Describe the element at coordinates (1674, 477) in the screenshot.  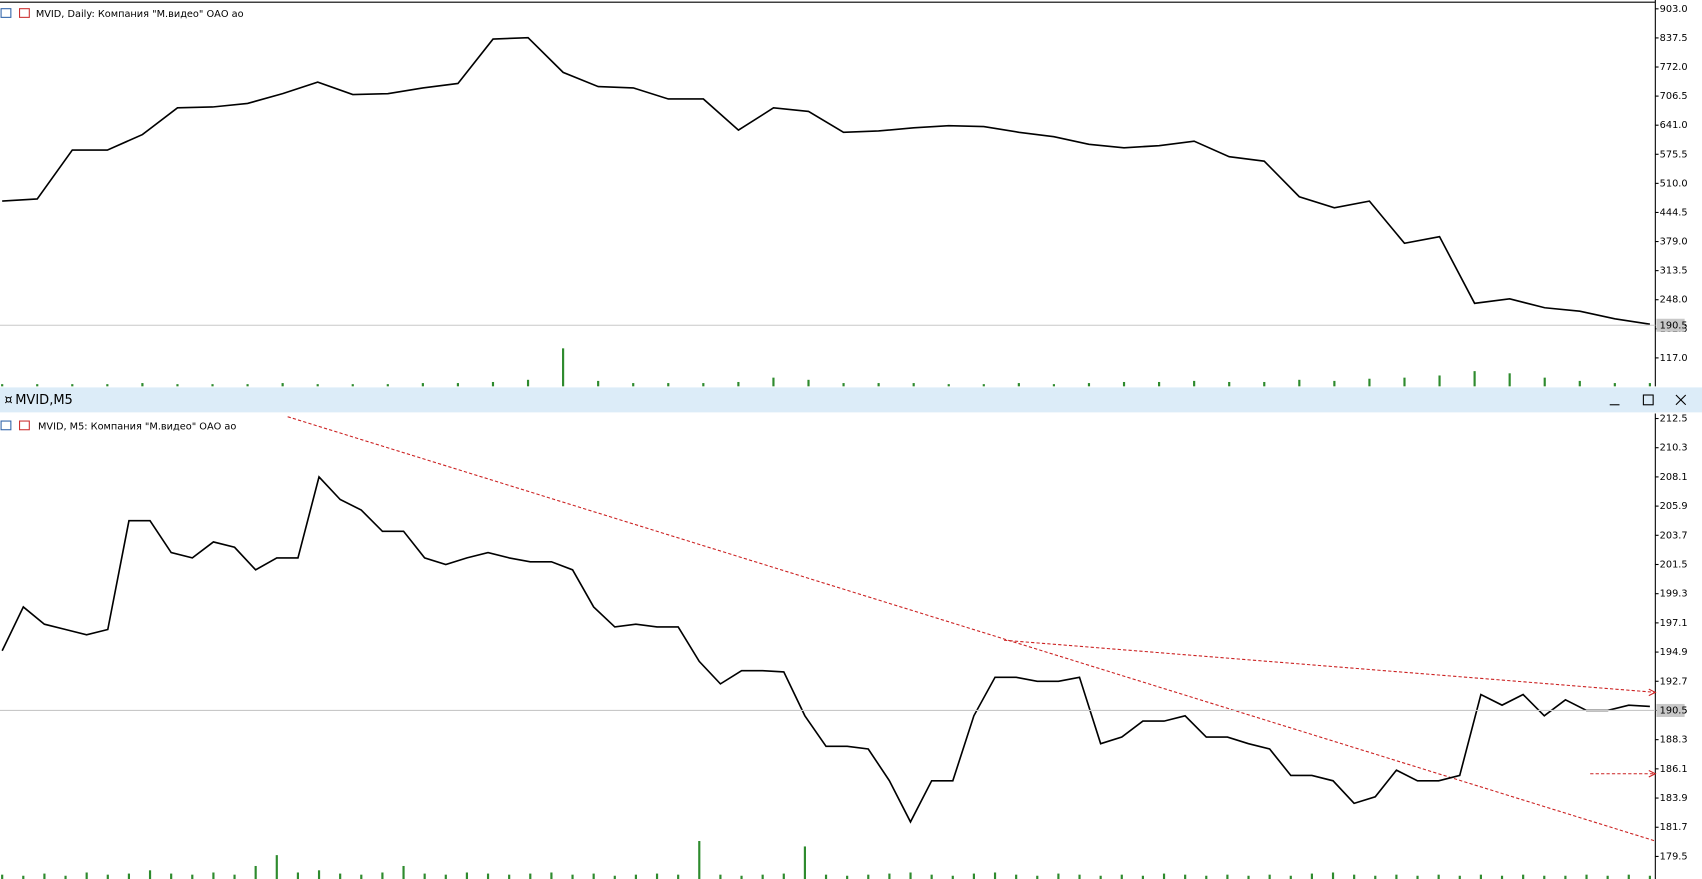
I see `y-tick-label: 208.1` at that location.